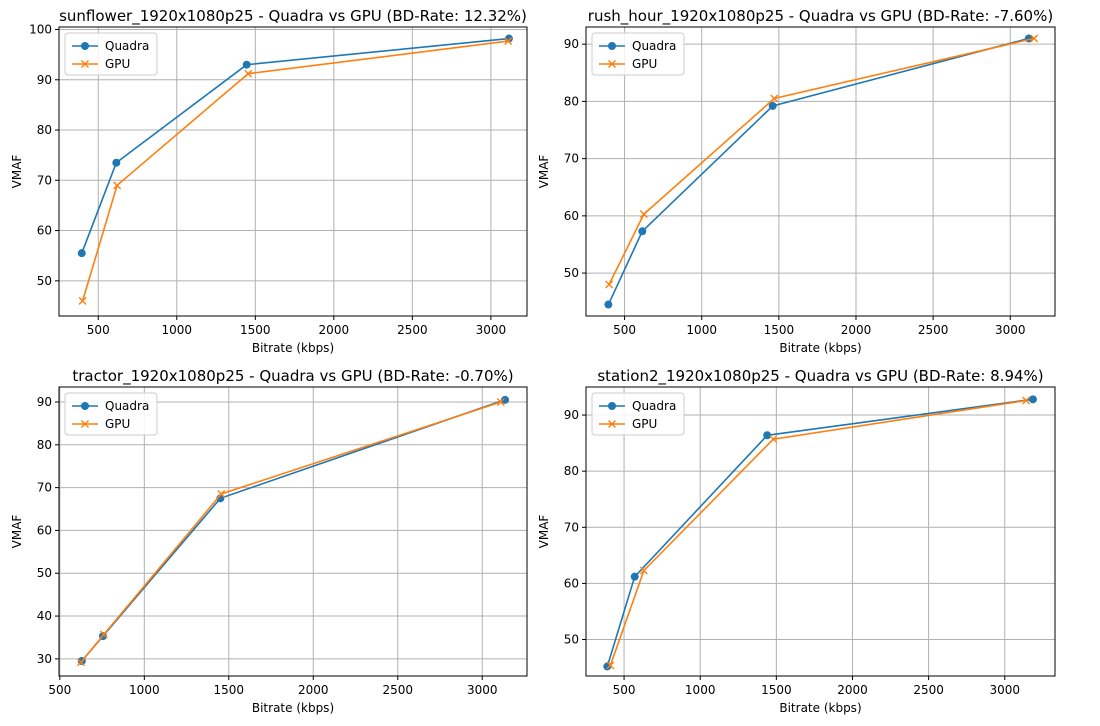 The height and width of the screenshot is (726, 1100). What do you see at coordinates (44, 659) in the screenshot?
I see `y-tick-label: 30` at bounding box center [44, 659].